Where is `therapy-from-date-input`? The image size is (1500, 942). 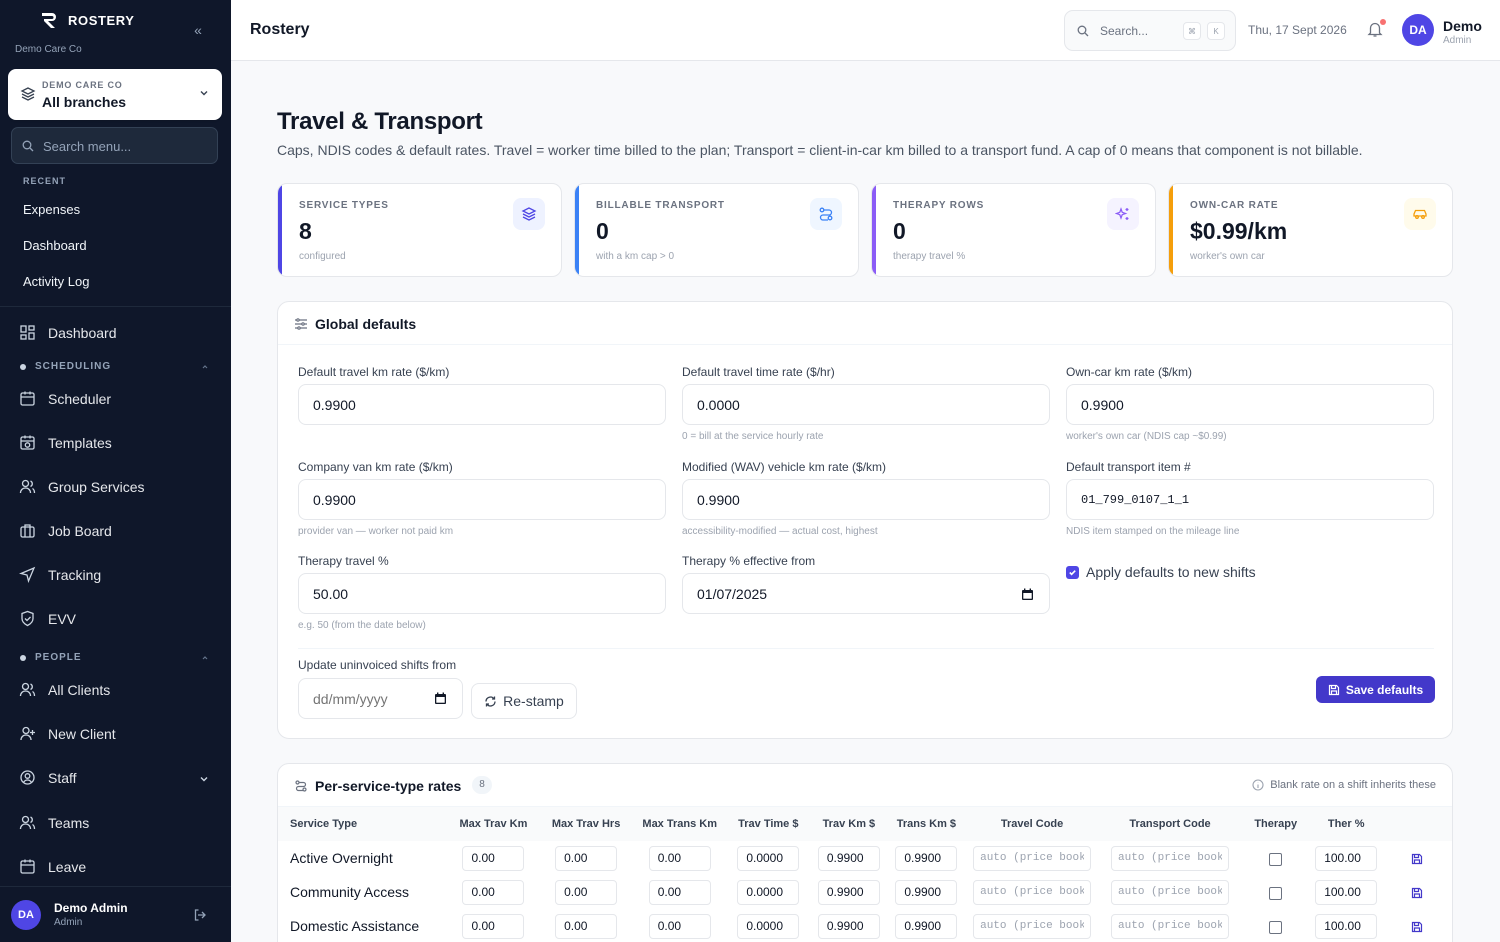
therapy-from-date-input is located at coordinates (866, 593).